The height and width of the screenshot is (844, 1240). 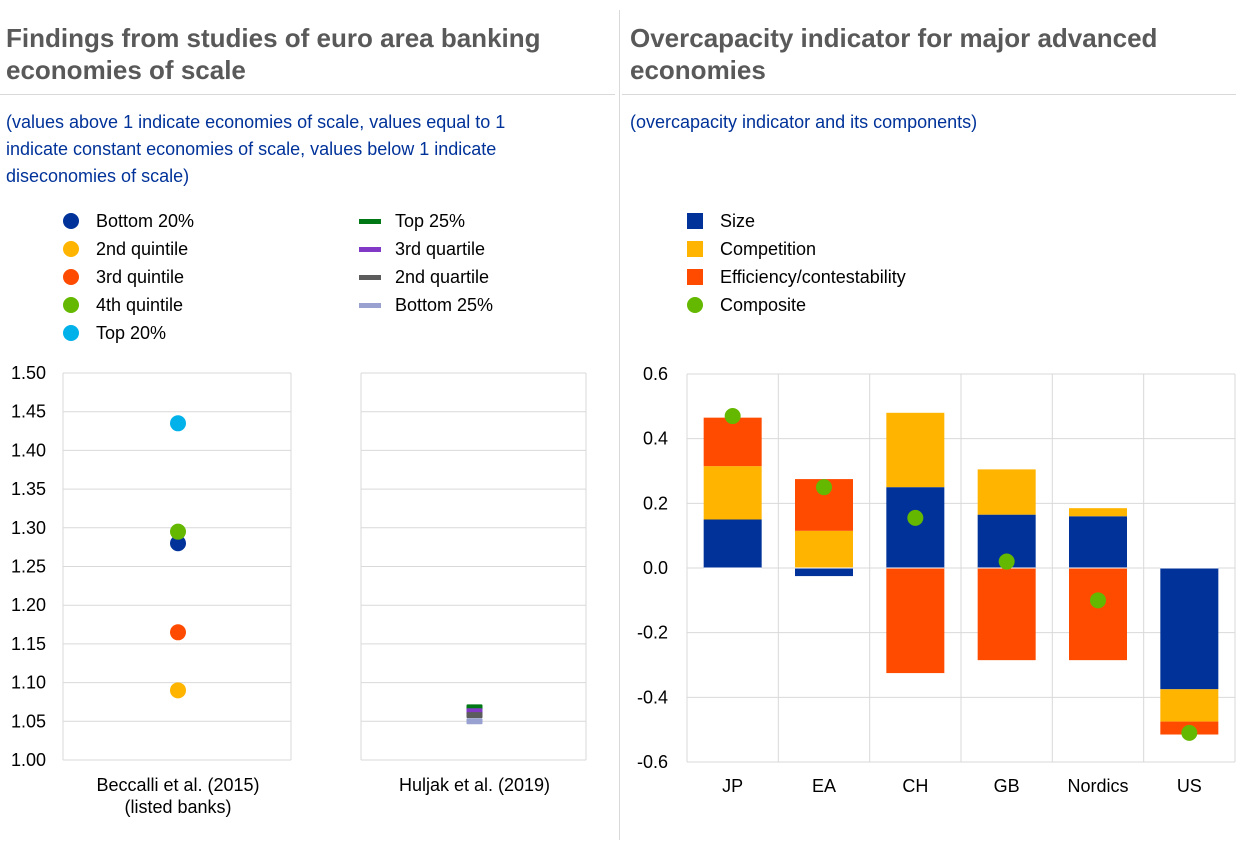 What do you see at coordinates (1189, 786) in the screenshot?
I see `x-category-label-us: US` at bounding box center [1189, 786].